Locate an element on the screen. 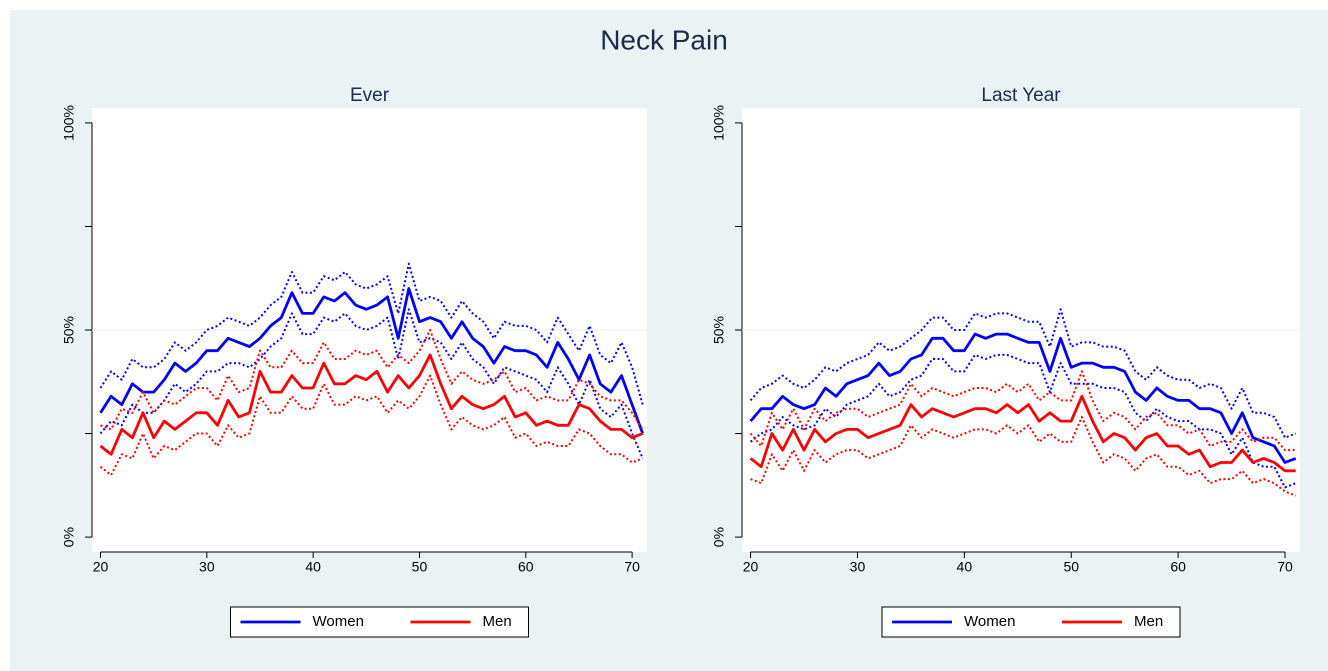 This screenshot has width=1328, height=671. panel-title: Ever is located at coordinates (370, 95).